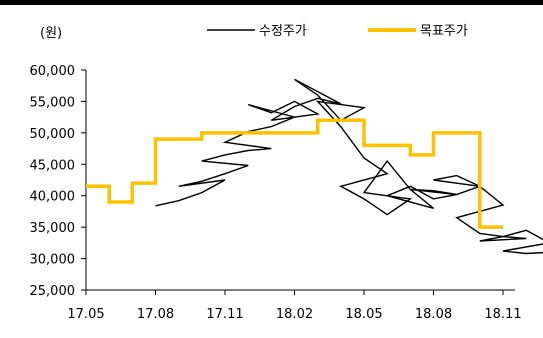 The width and height of the screenshot is (543, 338). Describe the element at coordinates (433, 314) in the screenshot. I see `x-tick-label: 18.08` at that location.